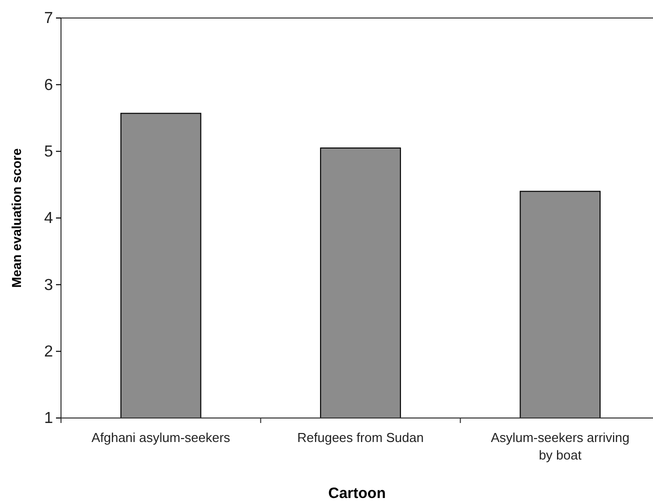 Image resolution: width=653 pixels, height=504 pixels. What do you see at coordinates (49, 419) in the screenshot?
I see `y-tick-label: 1` at bounding box center [49, 419].